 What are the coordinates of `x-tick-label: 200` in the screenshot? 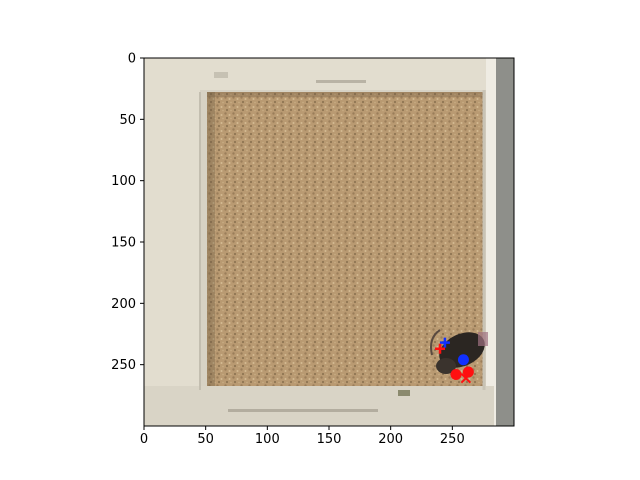 It's located at (390, 439).